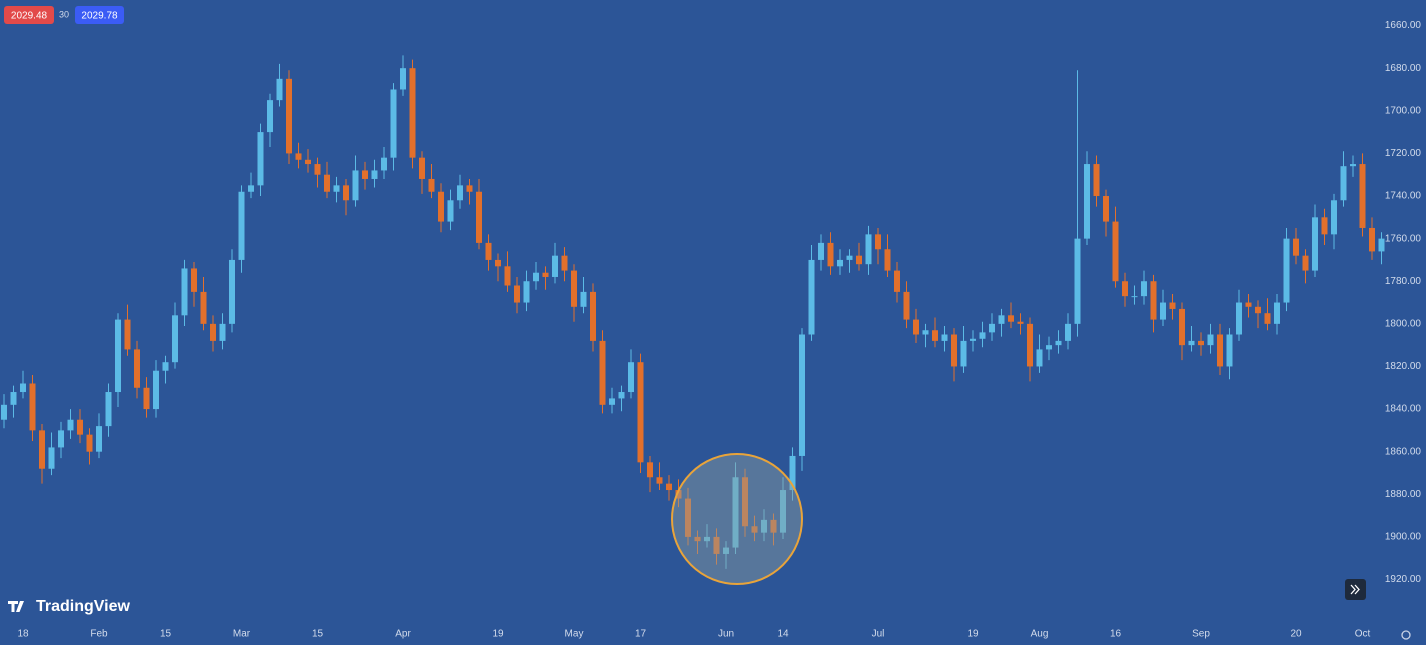 The image size is (1426, 645). What do you see at coordinates (574, 634) in the screenshot?
I see `x-tick-label: May` at bounding box center [574, 634].